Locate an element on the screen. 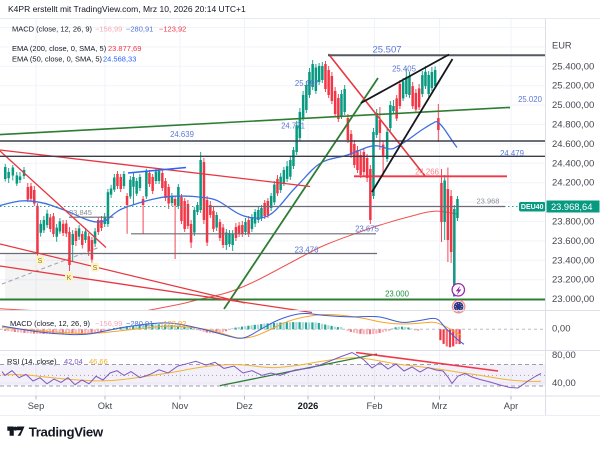 This screenshot has height=454, width=600. svg-text: EUR is located at coordinates (562, 46).